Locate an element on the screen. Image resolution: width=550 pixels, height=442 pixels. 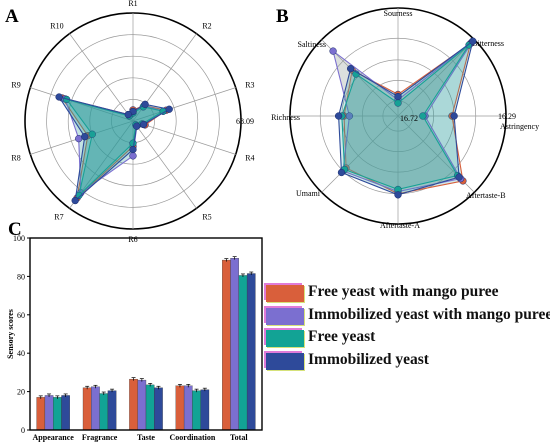
radar-a-axis-label-R1: R1 is located at coordinates (132, 4).